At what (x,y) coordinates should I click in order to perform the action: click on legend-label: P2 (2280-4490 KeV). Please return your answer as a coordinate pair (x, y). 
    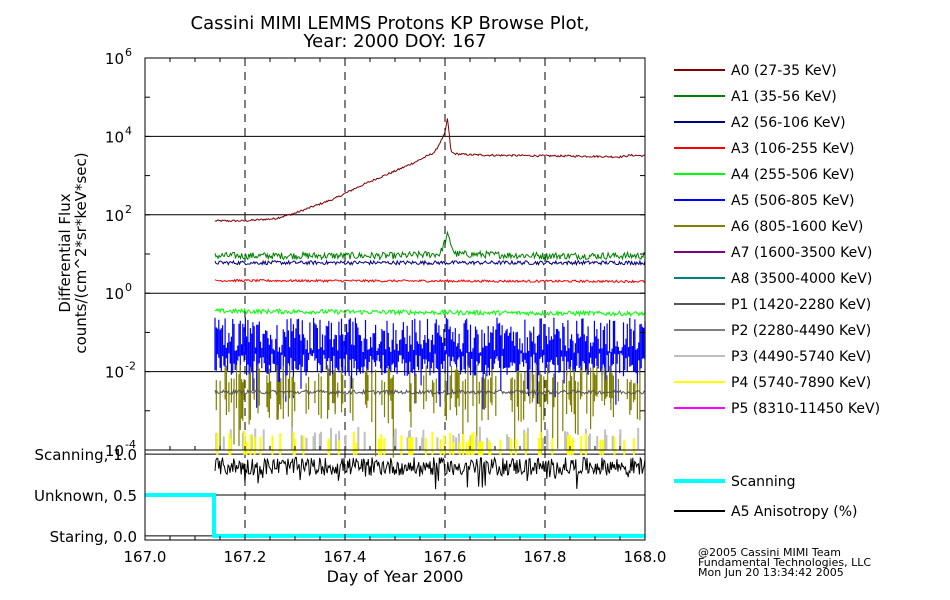
    Looking at the image, I should click on (801, 331).